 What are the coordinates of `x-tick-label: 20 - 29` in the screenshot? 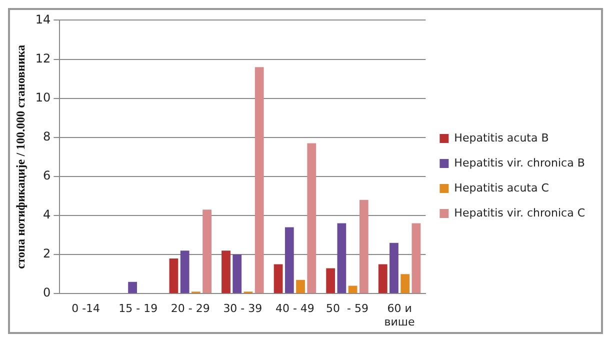 It's located at (190, 309).